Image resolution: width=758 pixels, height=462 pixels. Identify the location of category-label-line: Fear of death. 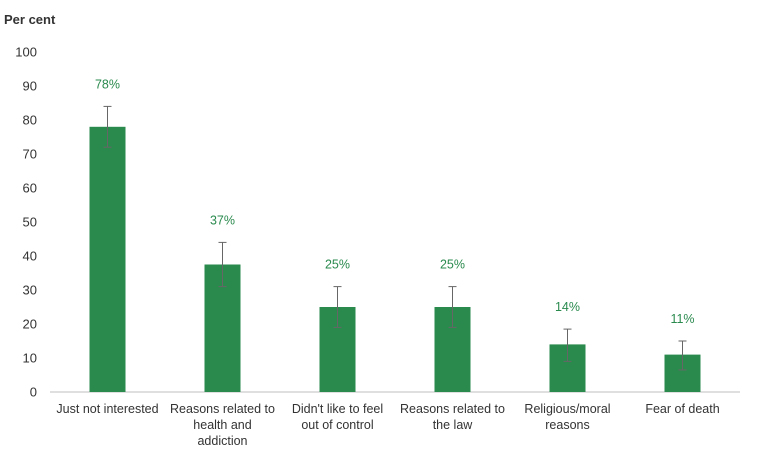
(682, 409).